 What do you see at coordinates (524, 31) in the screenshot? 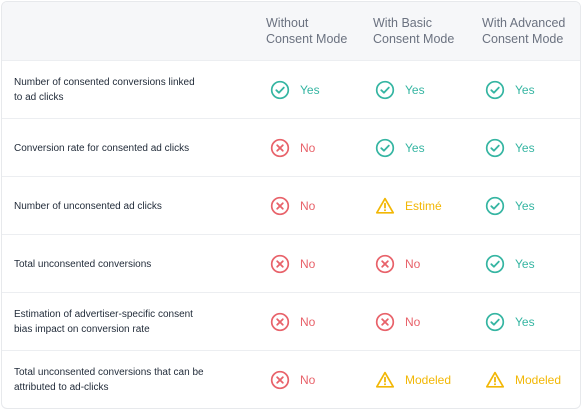
I see `column-header-advanced: With Advanced Consent Mode` at bounding box center [524, 31].